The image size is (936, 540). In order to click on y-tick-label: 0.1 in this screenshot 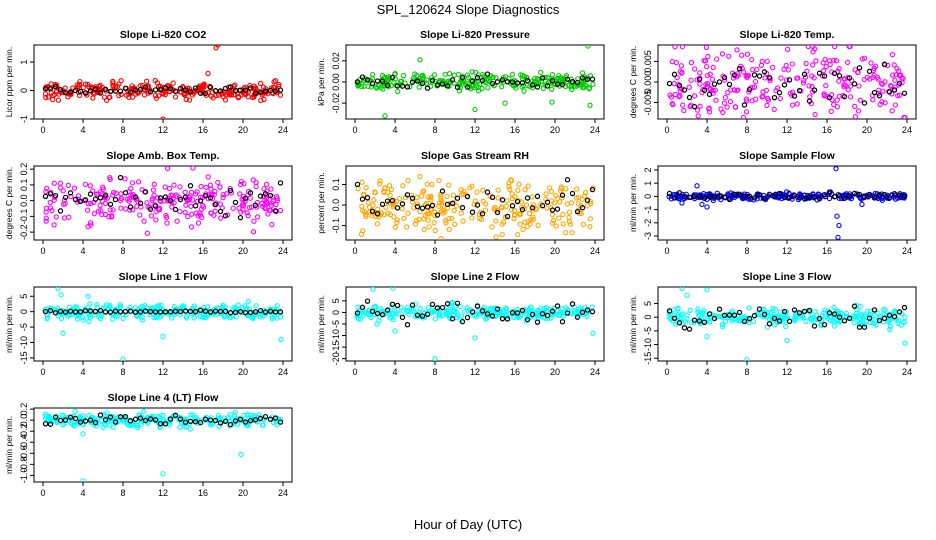, I will do `click(336, 184)`.